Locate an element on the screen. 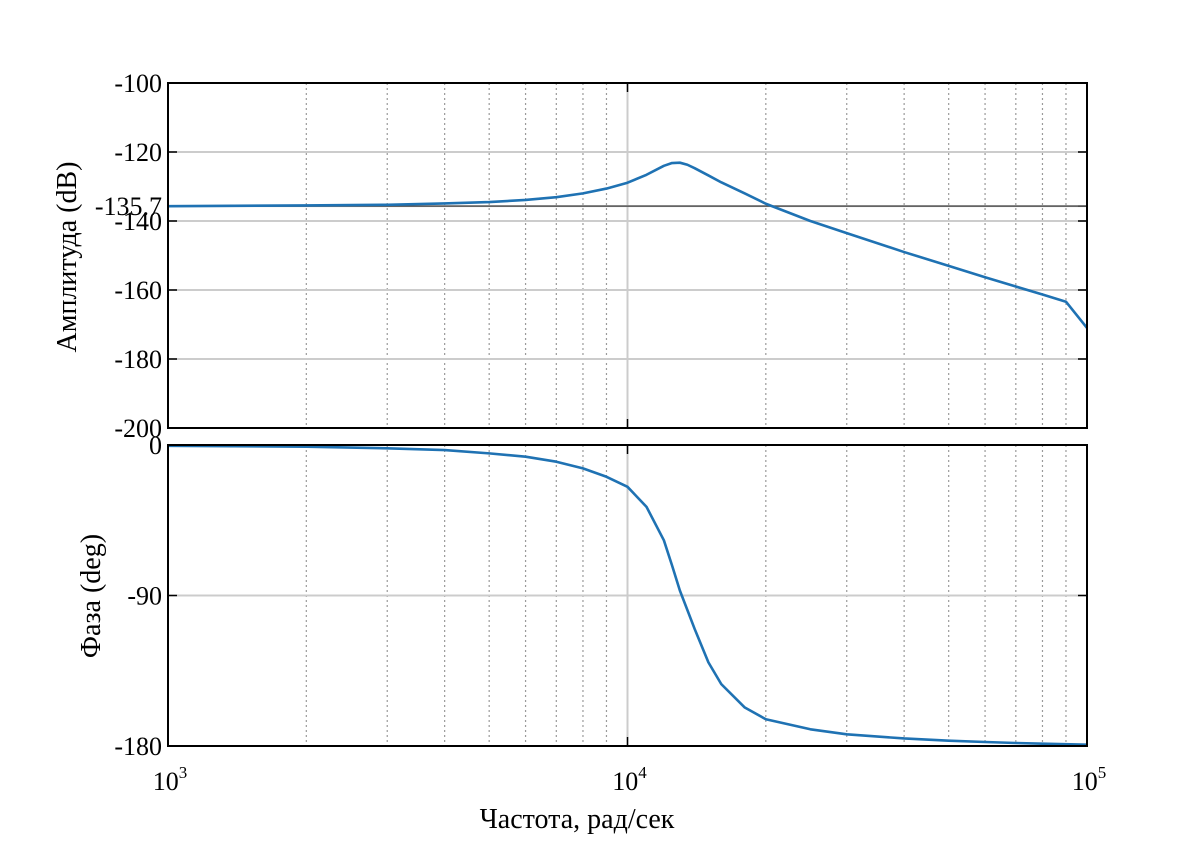 This screenshot has height=841, width=1201. x-tick-label: 10³ is located at coordinates (170, 779).